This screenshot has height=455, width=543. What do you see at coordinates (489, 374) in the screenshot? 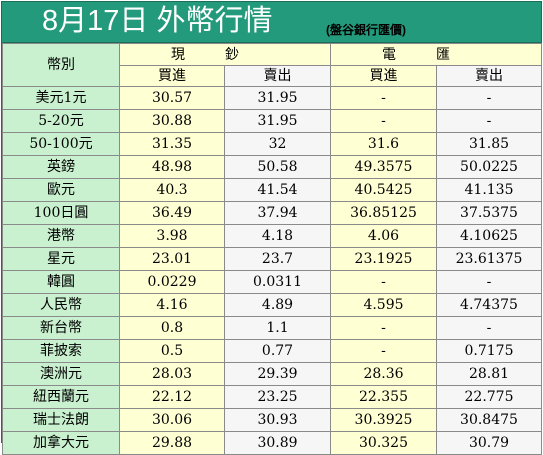
I see `tt-sell-cell: 28.81` at bounding box center [489, 374].